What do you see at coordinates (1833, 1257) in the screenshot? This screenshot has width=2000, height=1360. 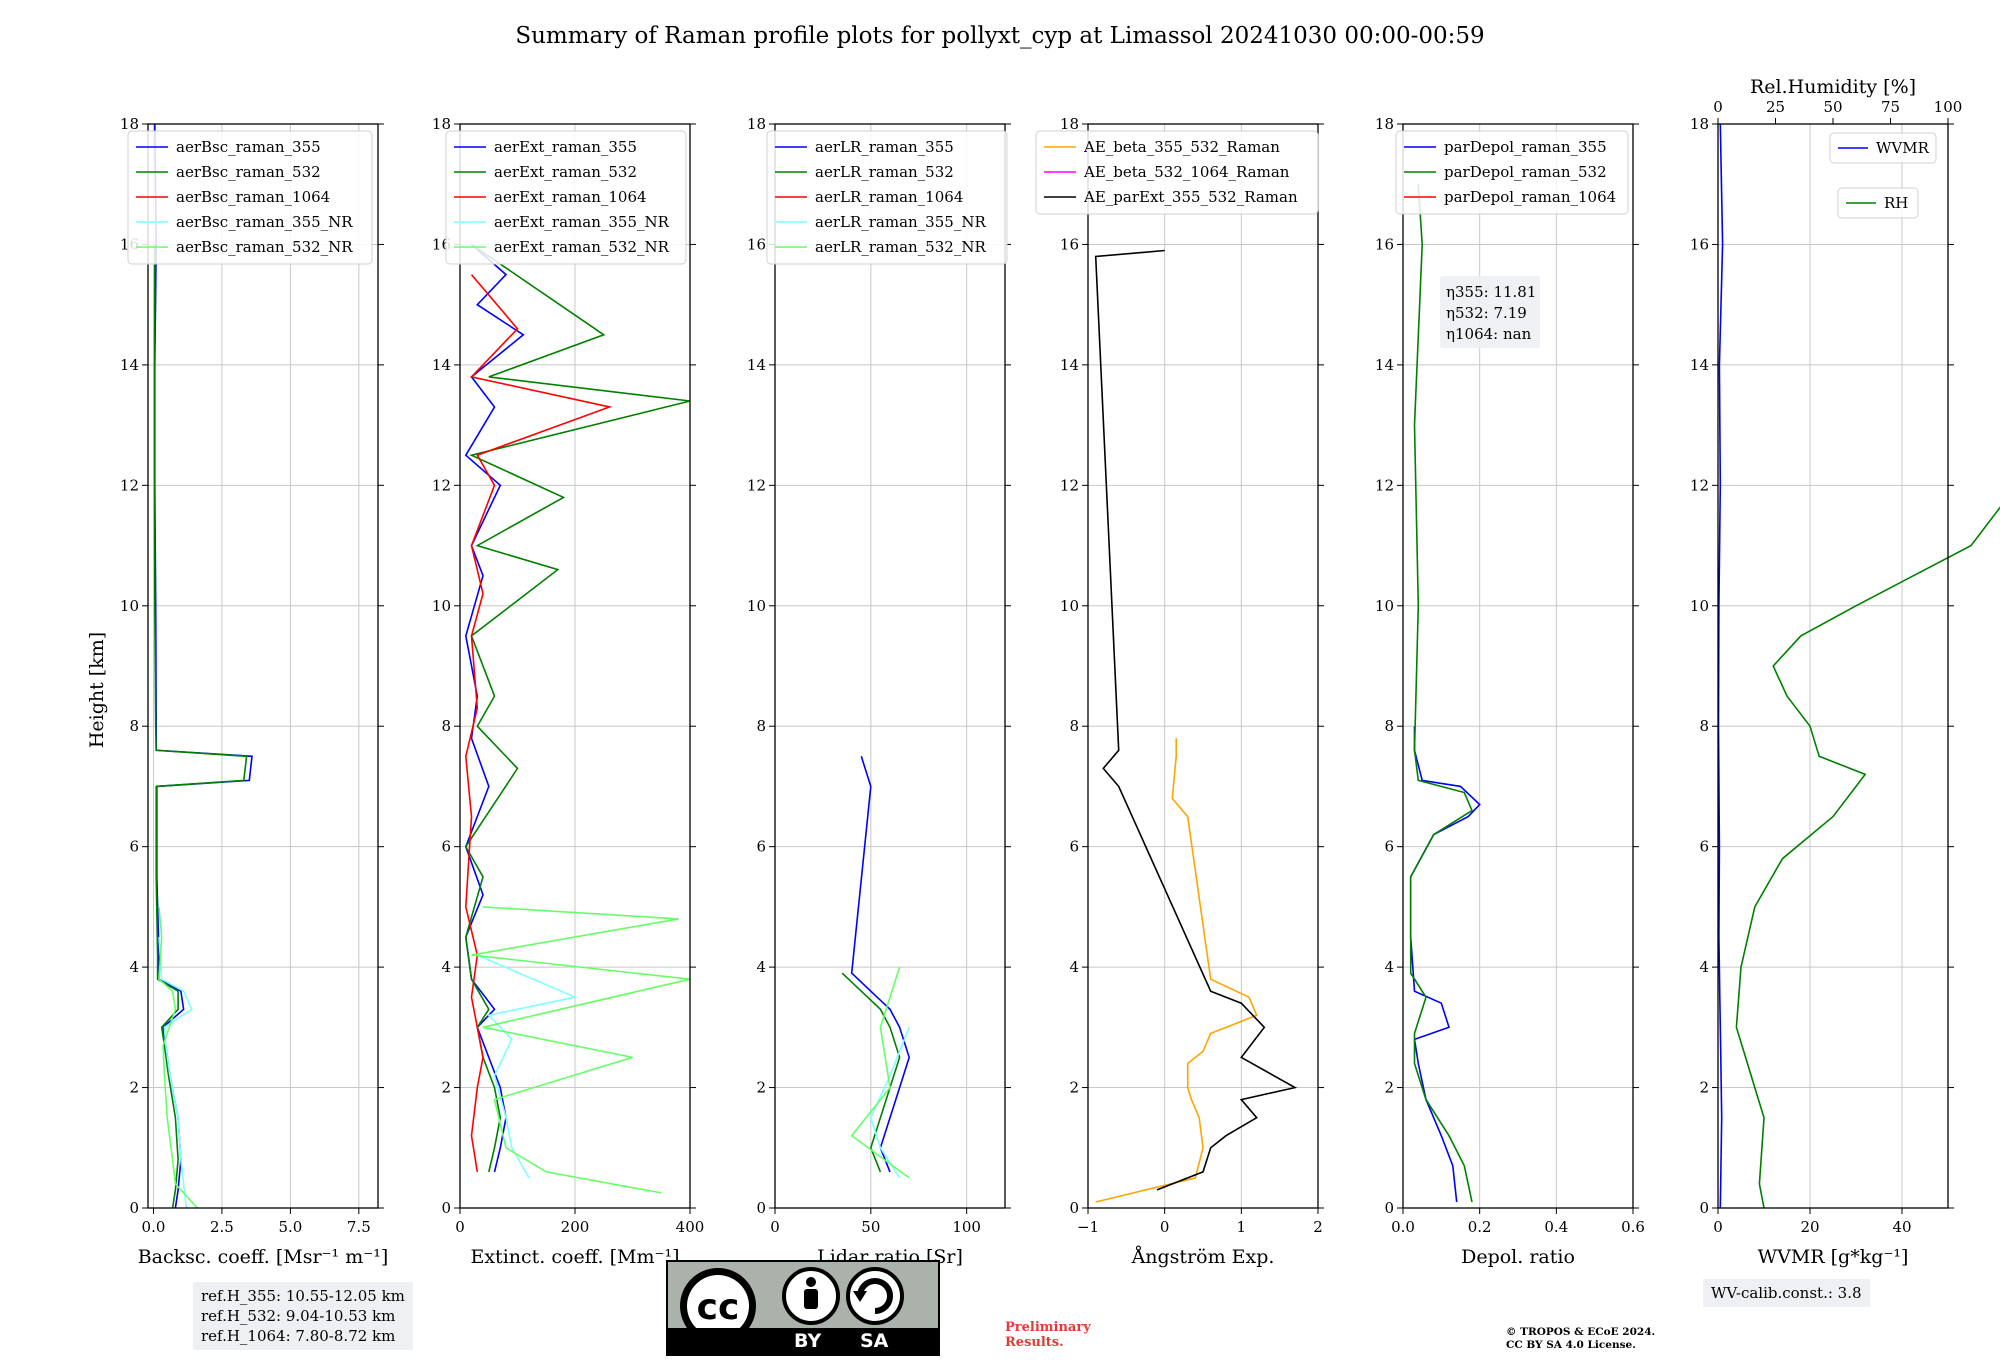 I see `x-axis-label: WVMR [g*kg⁻¹]` at bounding box center [1833, 1257].